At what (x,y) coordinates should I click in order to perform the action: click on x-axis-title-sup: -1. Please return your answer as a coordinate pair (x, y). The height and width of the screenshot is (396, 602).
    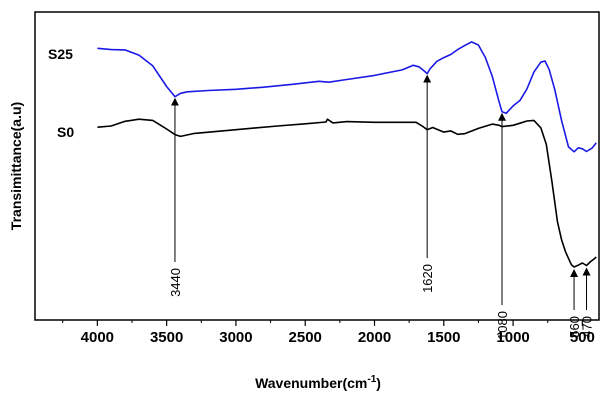
    Looking at the image, I should click on (371, 379).